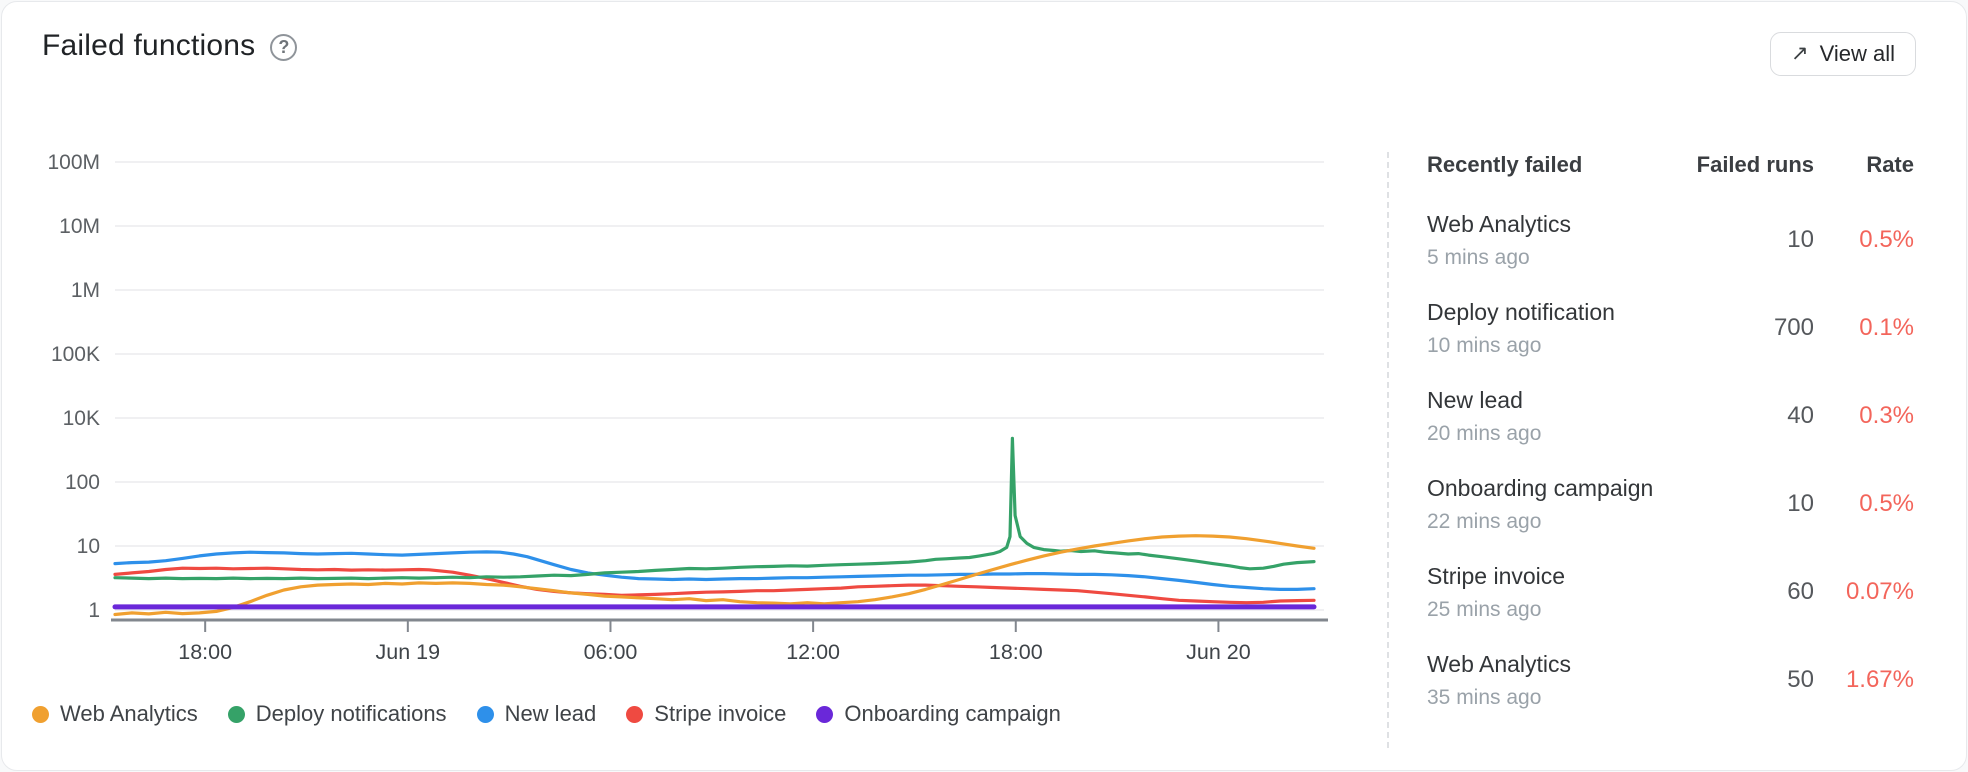 Image resolution: width=1968 pixels, height=772 pixels. I want to click on page-title: Failed functions, so click(149, 45).